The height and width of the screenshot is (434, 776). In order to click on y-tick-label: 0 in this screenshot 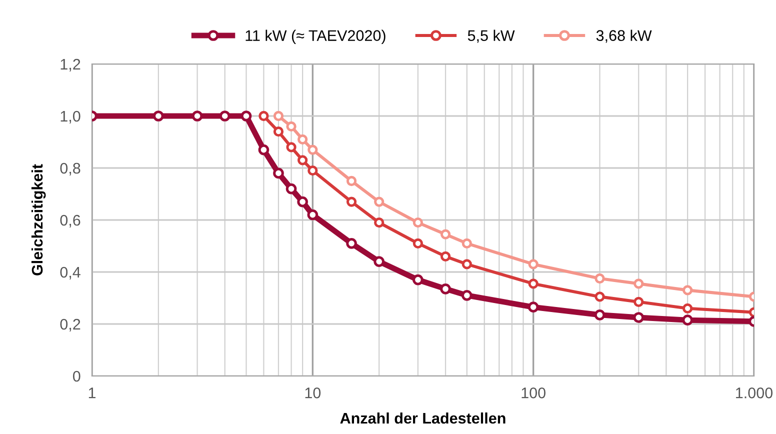, I will do `click(76, 376)`.